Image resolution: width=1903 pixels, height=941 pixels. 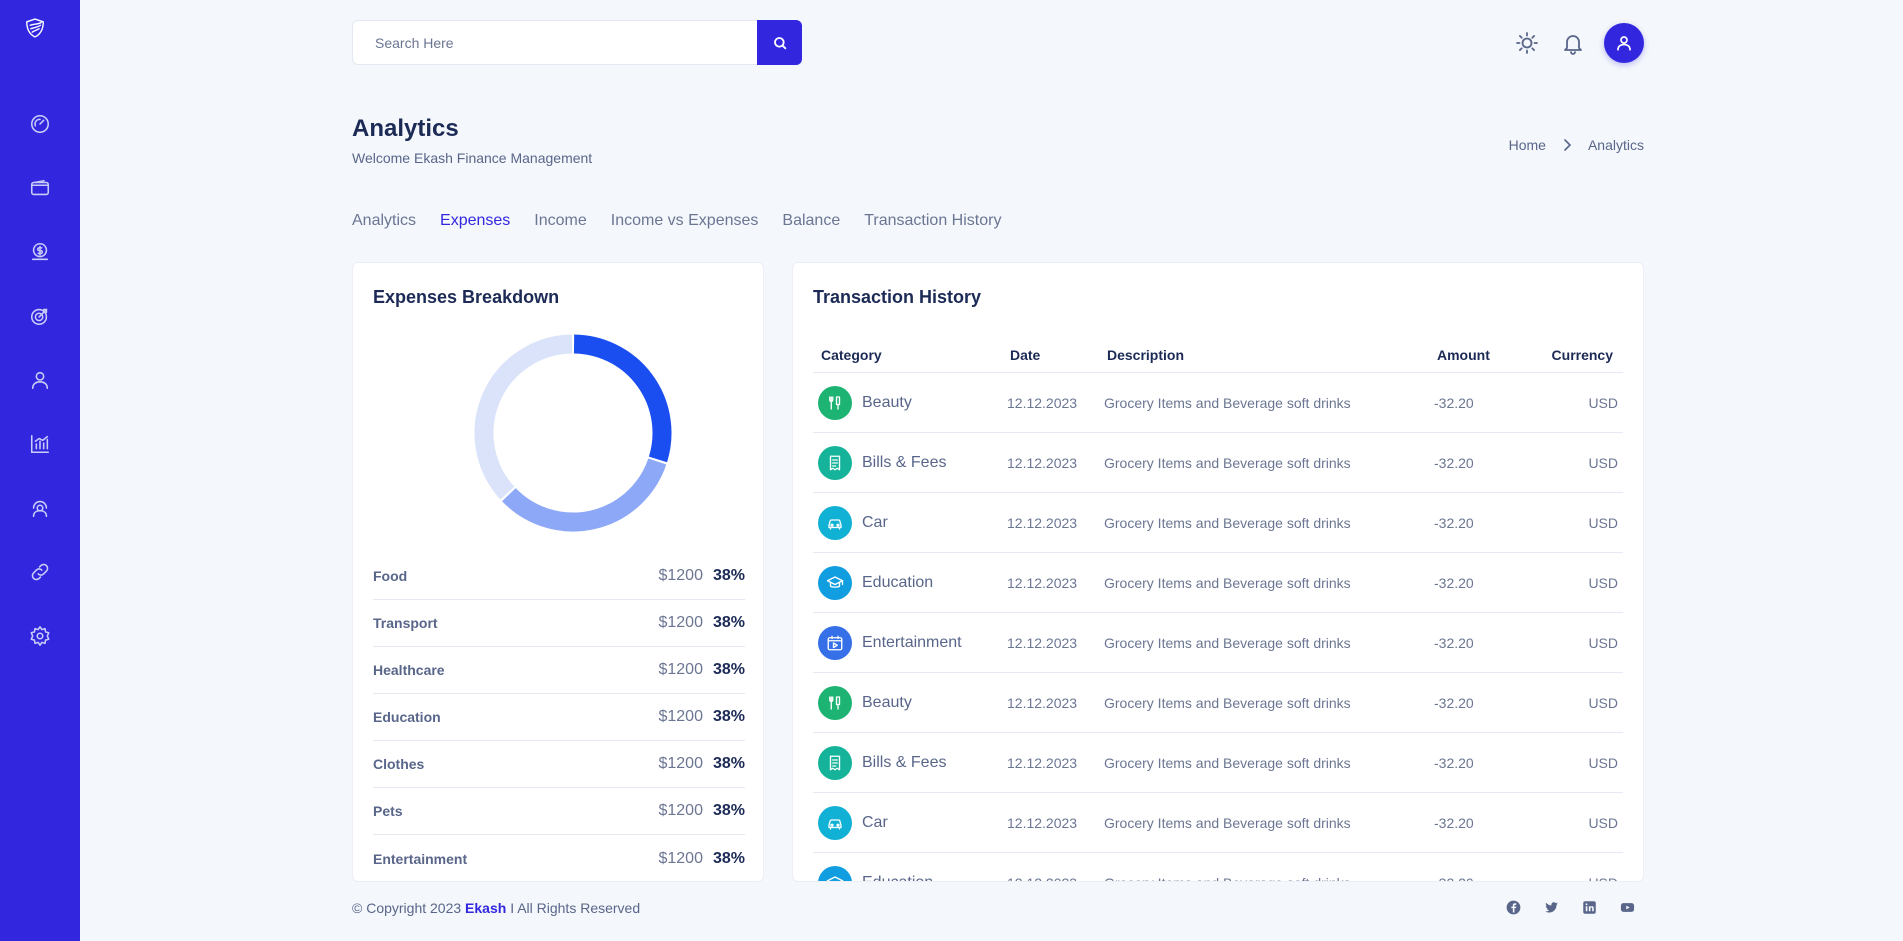 What do you see at coordinates (475, 220) in the screenshot?
I see `tab-expenses: Expenses` at bounding box center [475, 220].